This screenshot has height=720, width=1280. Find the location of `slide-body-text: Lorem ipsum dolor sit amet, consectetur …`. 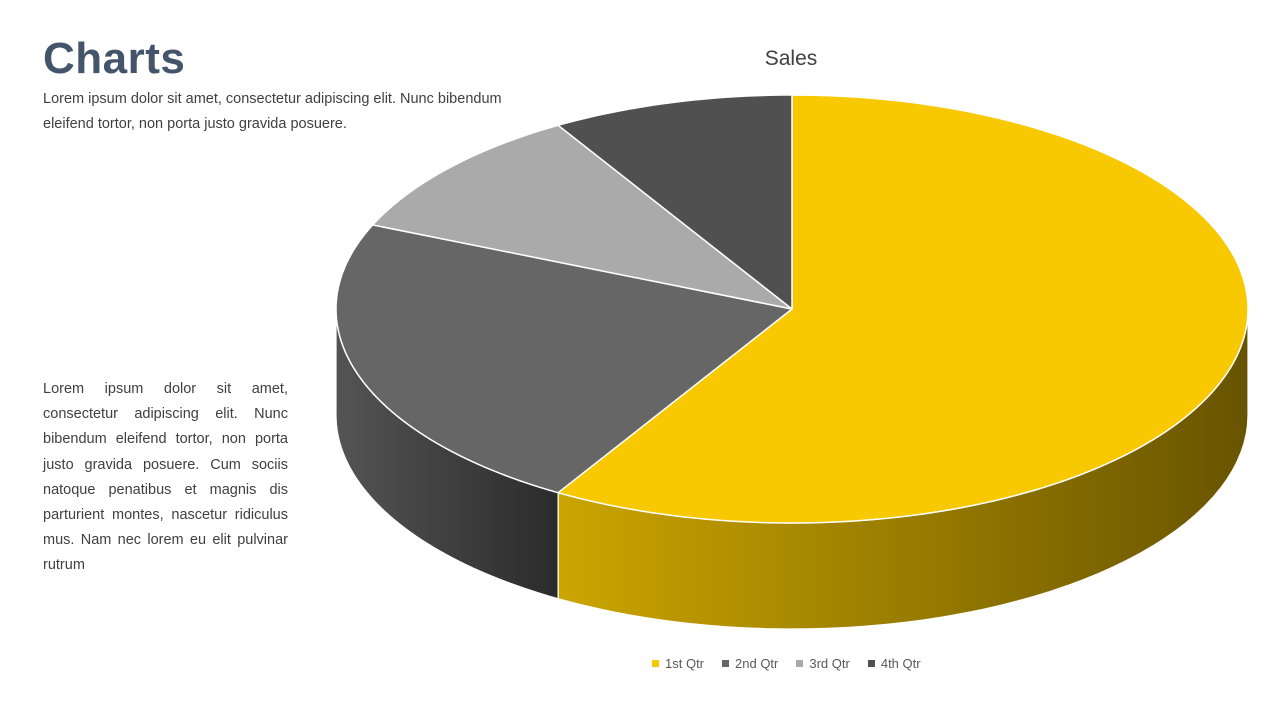

slide-body-text: Lorem ipsum dolor sit amet, consectetur … is located at coordinates (165, 477).